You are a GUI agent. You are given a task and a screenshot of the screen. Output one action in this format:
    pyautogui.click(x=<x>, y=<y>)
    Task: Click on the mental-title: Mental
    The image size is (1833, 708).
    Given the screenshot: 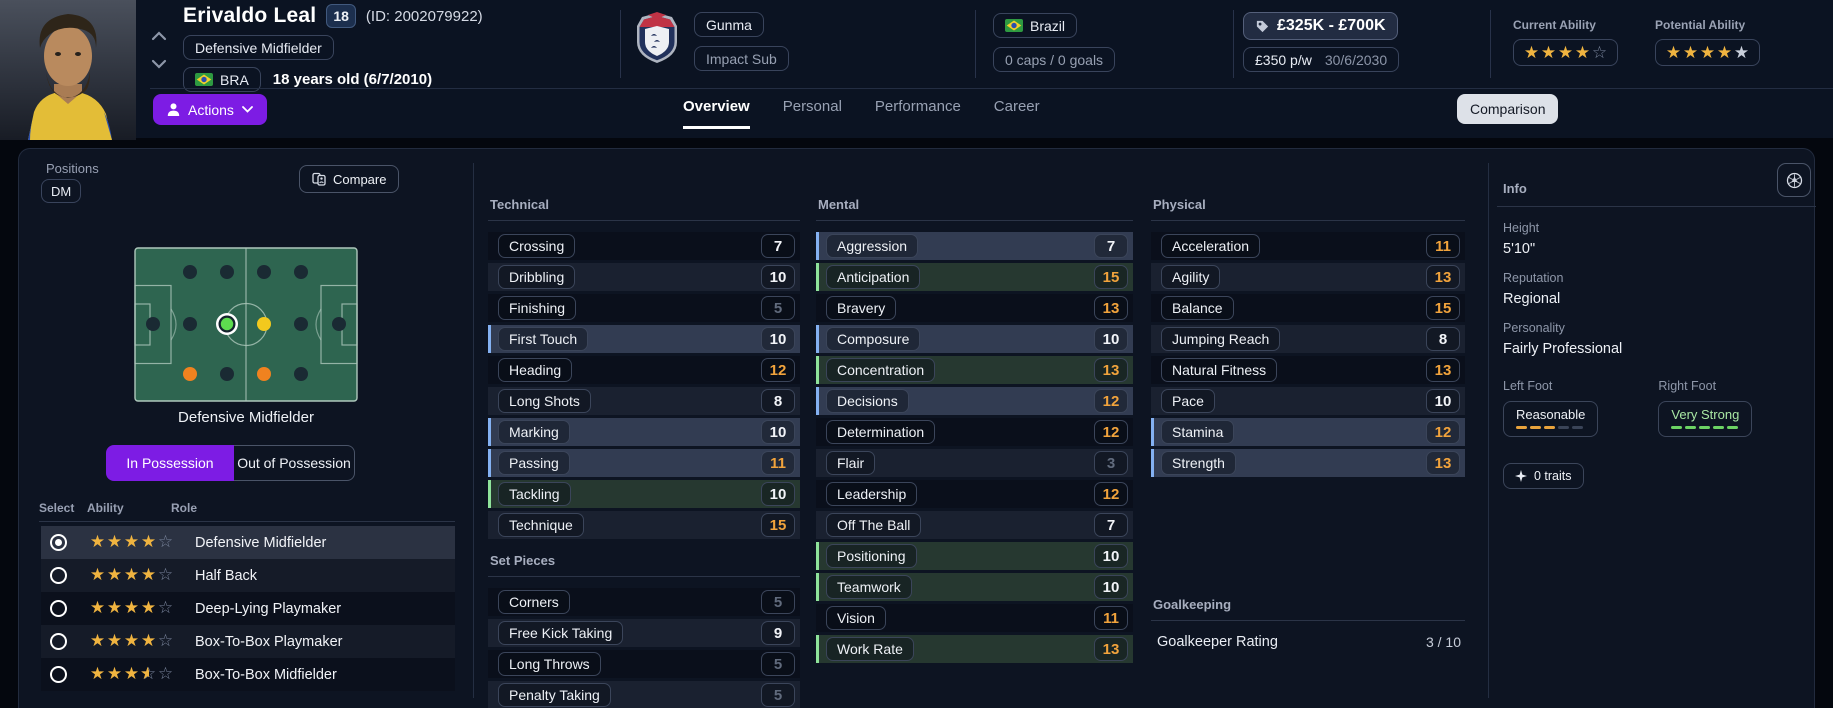 What is the action you would take?
    pyautogui.click(x=839, y=204)
    